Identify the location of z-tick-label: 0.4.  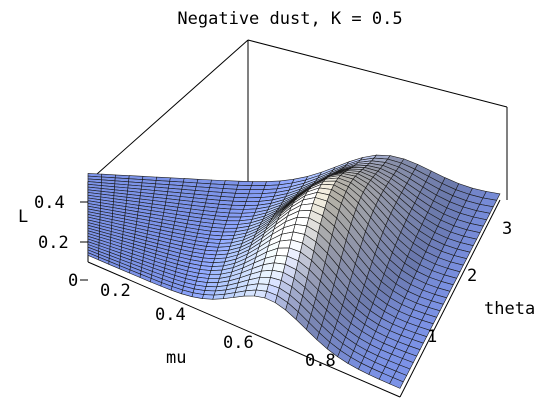
(49, 203).